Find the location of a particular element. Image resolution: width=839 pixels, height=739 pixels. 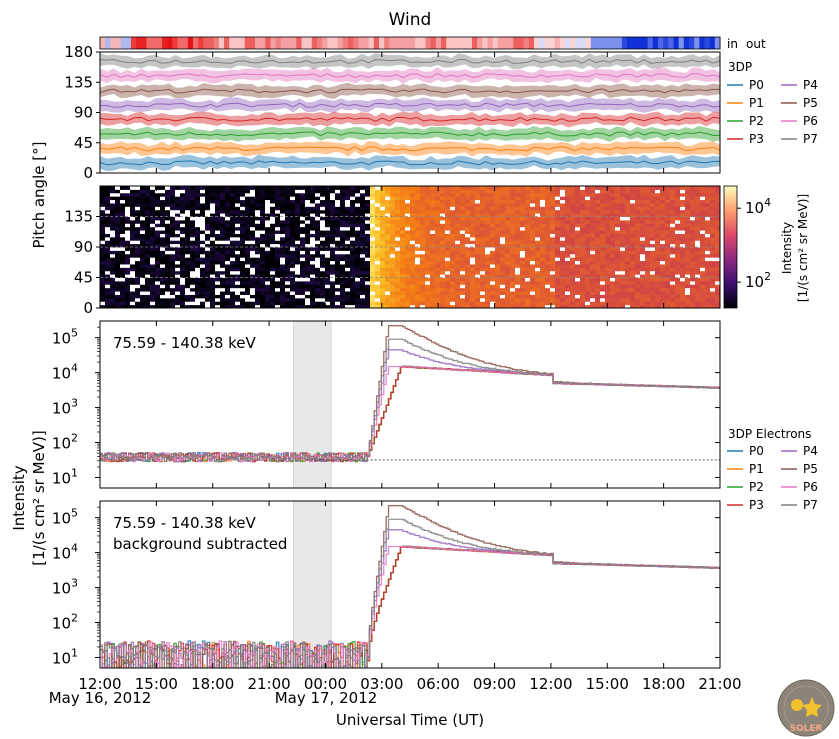

legend-entry: P5 is located at coordinates (810, 103).